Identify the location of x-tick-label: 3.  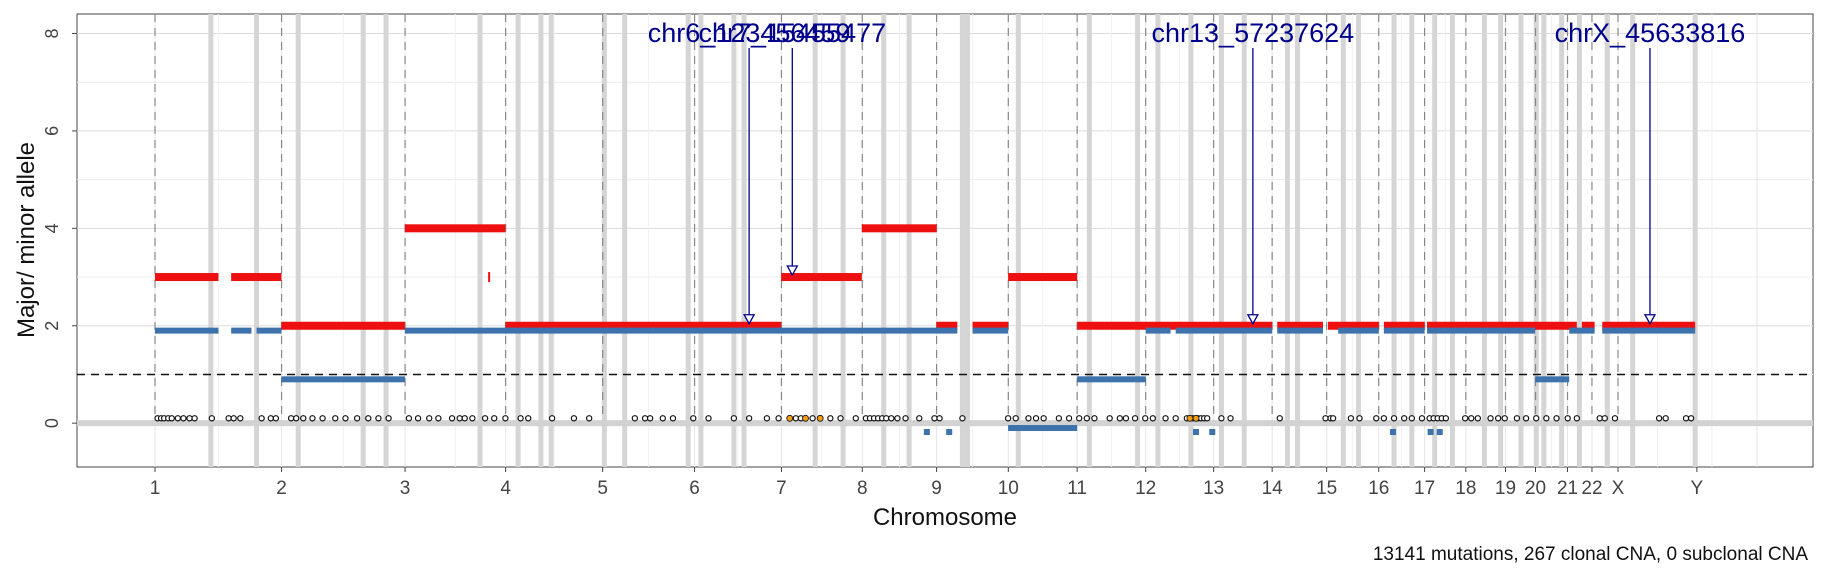
(405, 488).